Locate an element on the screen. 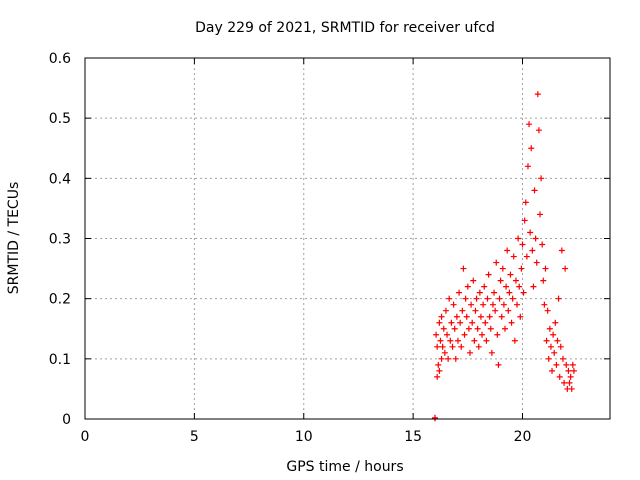 Image resolution: width=640 pixels, height=480 pixels. y-axis-label: SRMTID / TECUs is located at coordinates (14, 238).